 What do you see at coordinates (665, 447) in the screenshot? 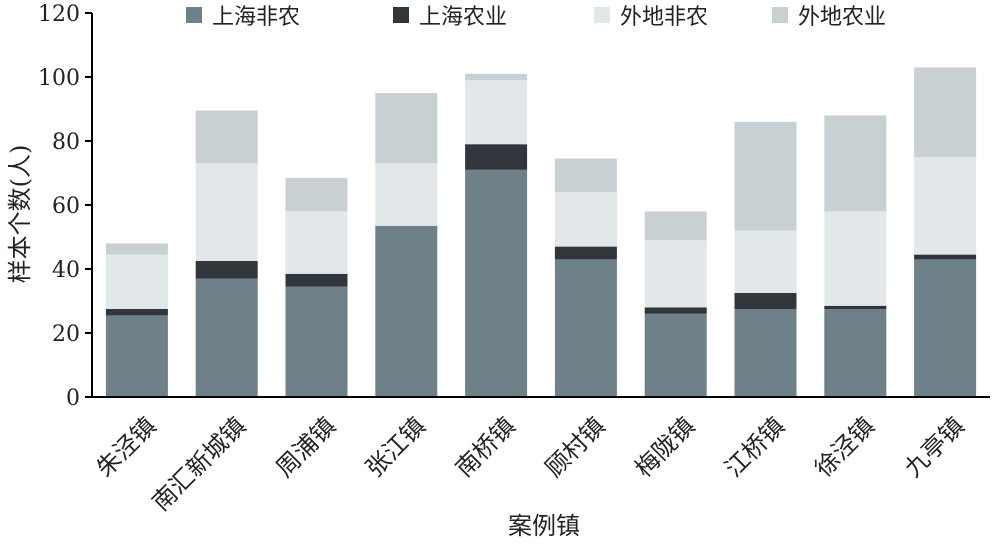
I see `x-tick-label: 梅陇镇` at bounding box center [665, 447].